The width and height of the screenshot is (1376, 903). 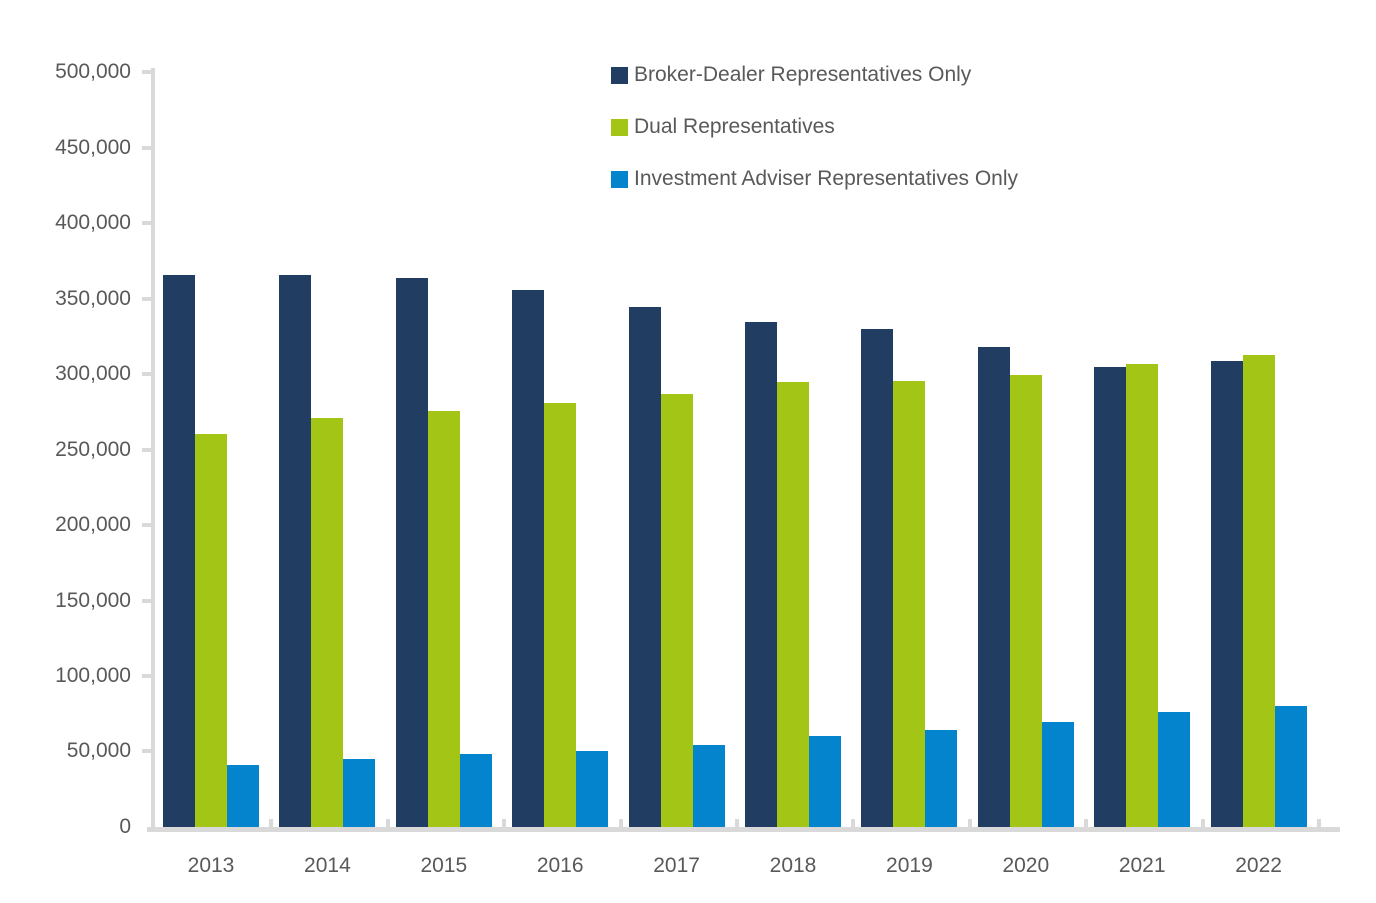 I want to click on bar-2021-dual-representatives, so click(x=1142, y=596).